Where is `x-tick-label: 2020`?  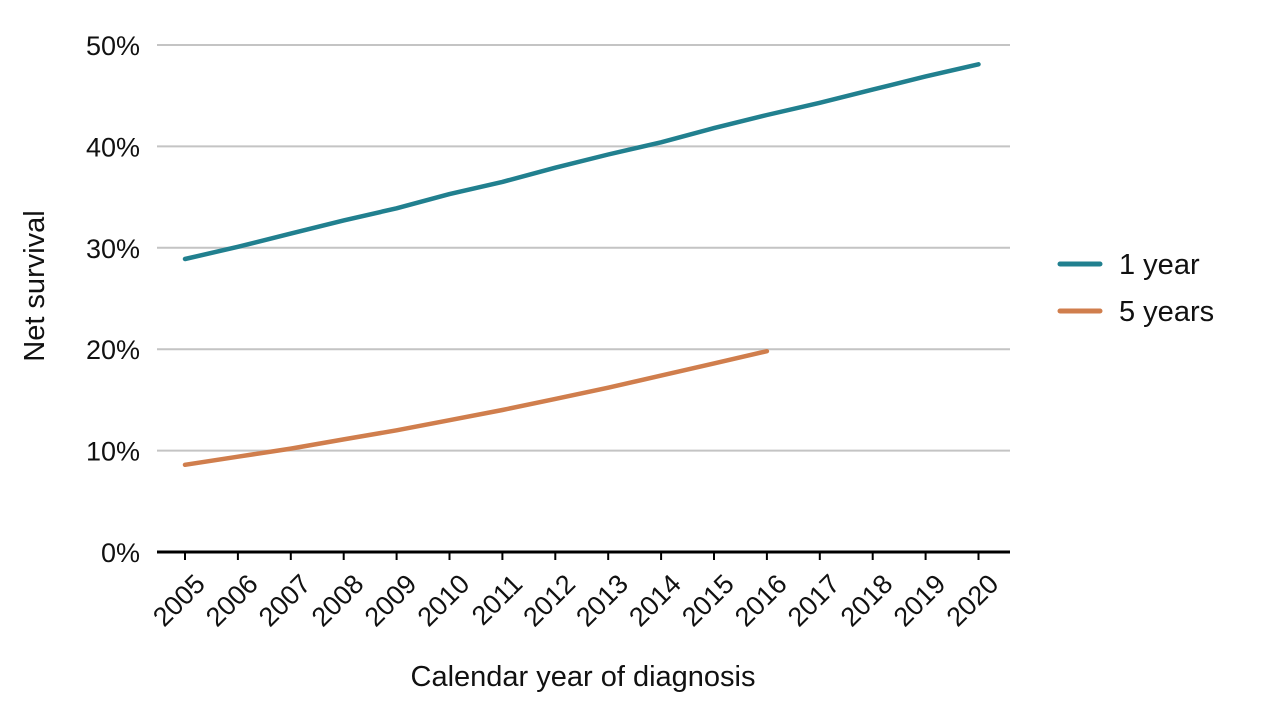 x-tick-label: 2020 is located at coordinates (973, 601).